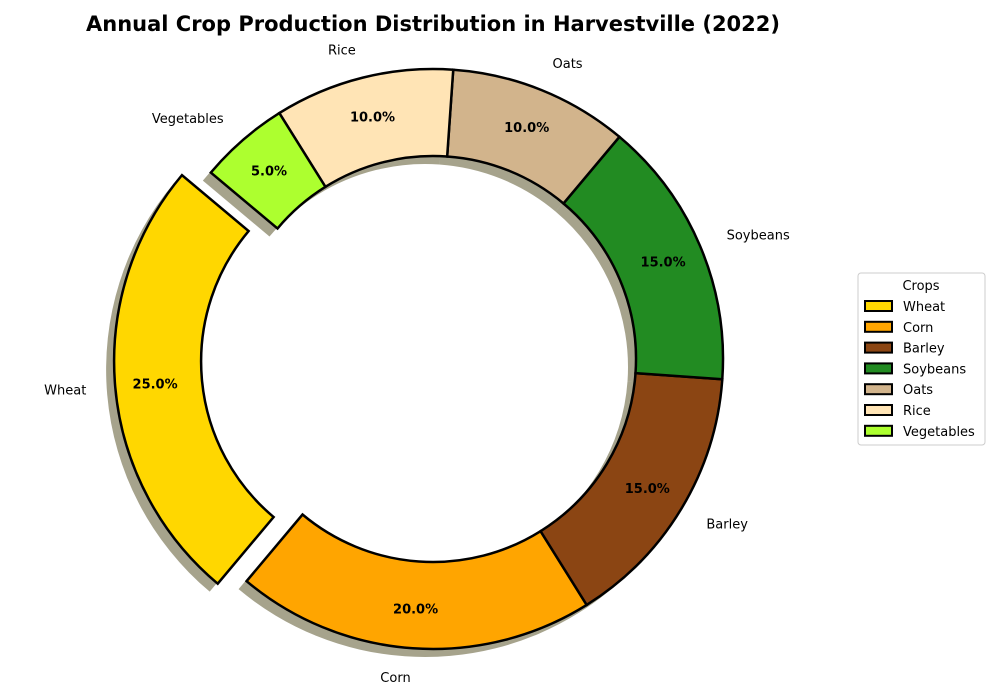  Describe the element at coordinates (415, 609) in the screenshot. I see `percent-label-corn: 20.0%` at that location.